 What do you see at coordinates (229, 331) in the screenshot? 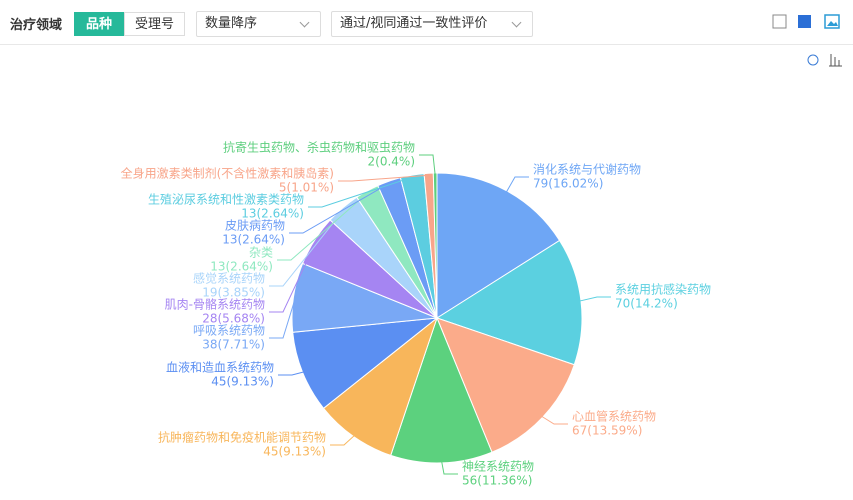
I see `slice-label: 呼吸系统药物` at bounding box center [229, 331].